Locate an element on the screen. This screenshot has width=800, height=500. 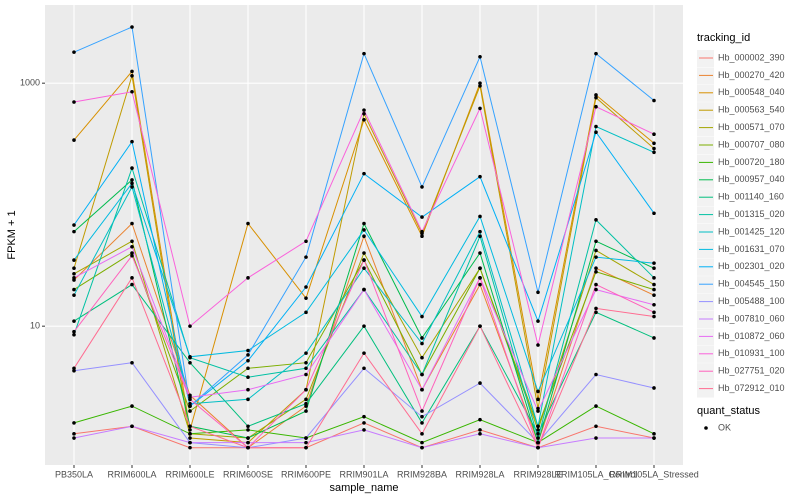
legend-label: Hb_000571_070 is located at coordinates (751, 127).